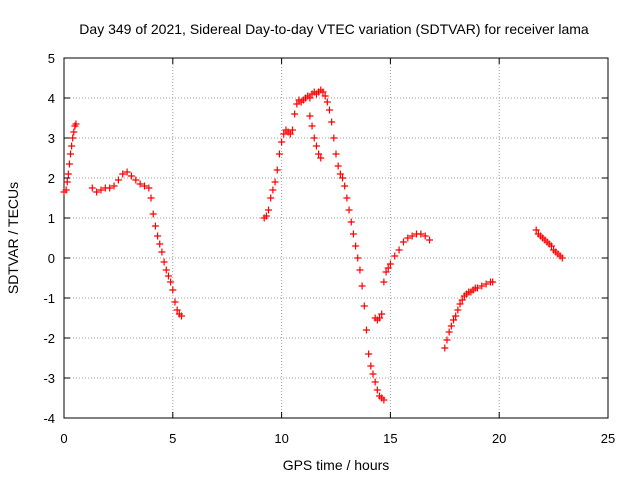 The height and width of the screenshot is (480, 640). Describe the element at coordinates (281, 438) in the screenshot. I see `x-tick-label: 10` at that location.